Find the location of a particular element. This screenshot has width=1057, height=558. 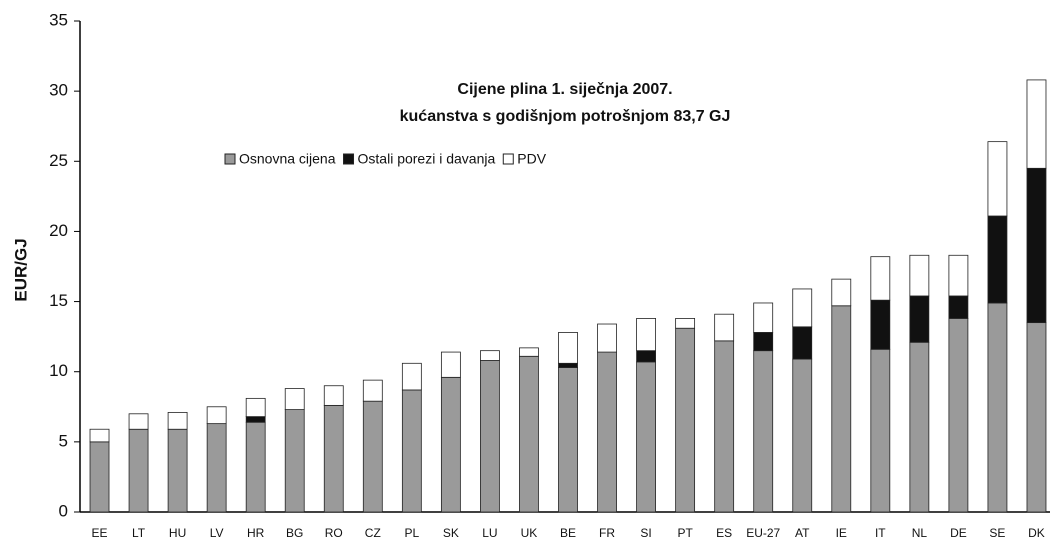

legend-label: Osnovna cijena is located at coordinates (287, 159).